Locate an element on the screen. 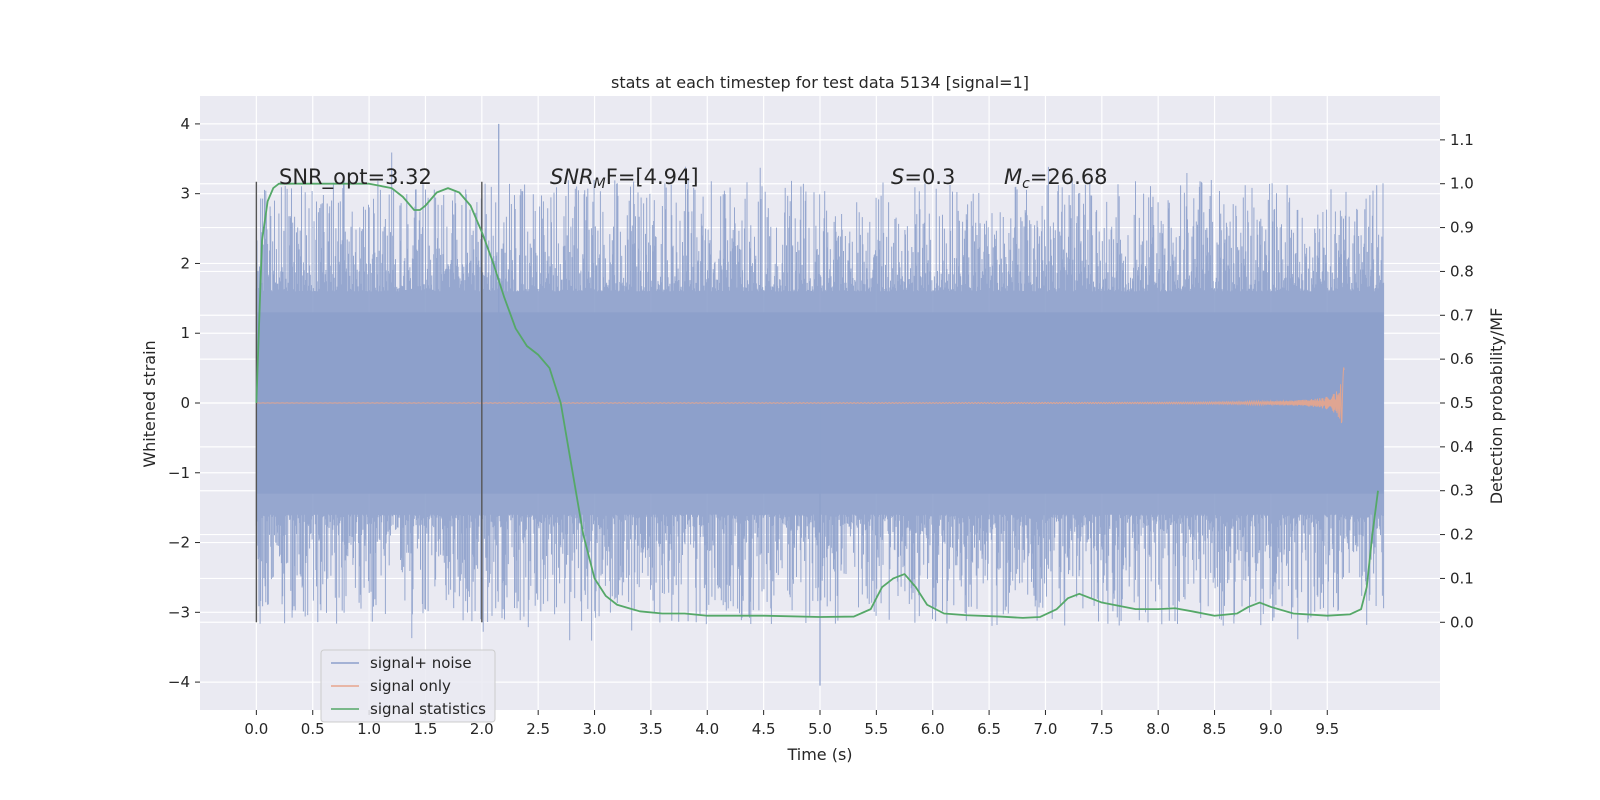  y-tick-label: −3 is located at coordinates (179, 612).